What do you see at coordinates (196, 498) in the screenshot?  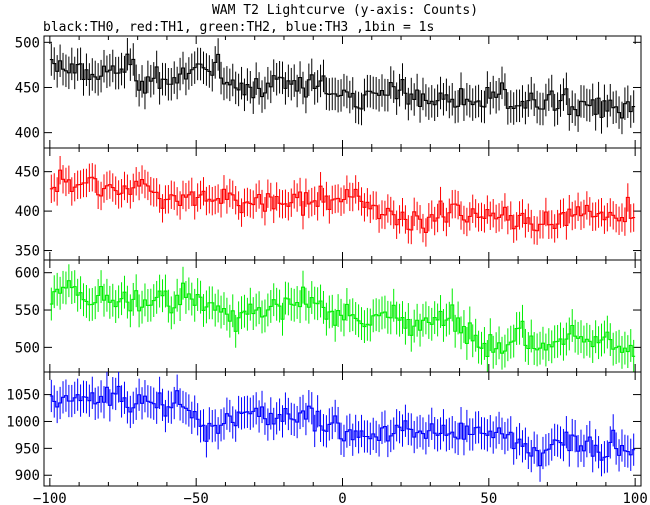 I see `x-tick-label: −50` at bounding box center [196, 498].